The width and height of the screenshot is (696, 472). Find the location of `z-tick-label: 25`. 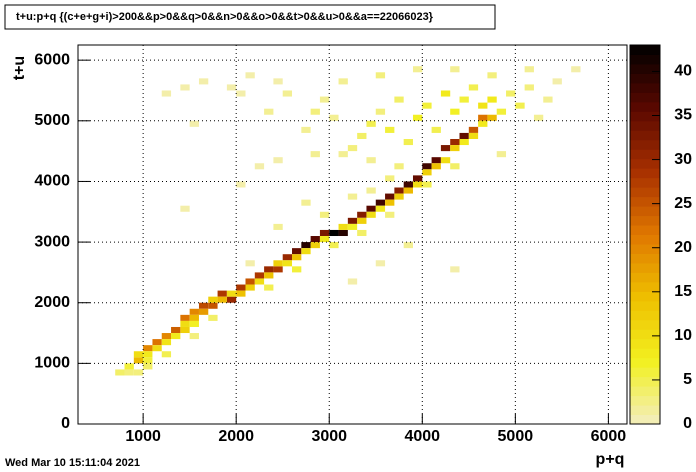

z-tick-label: 25 is located at coordinates (683, 203).